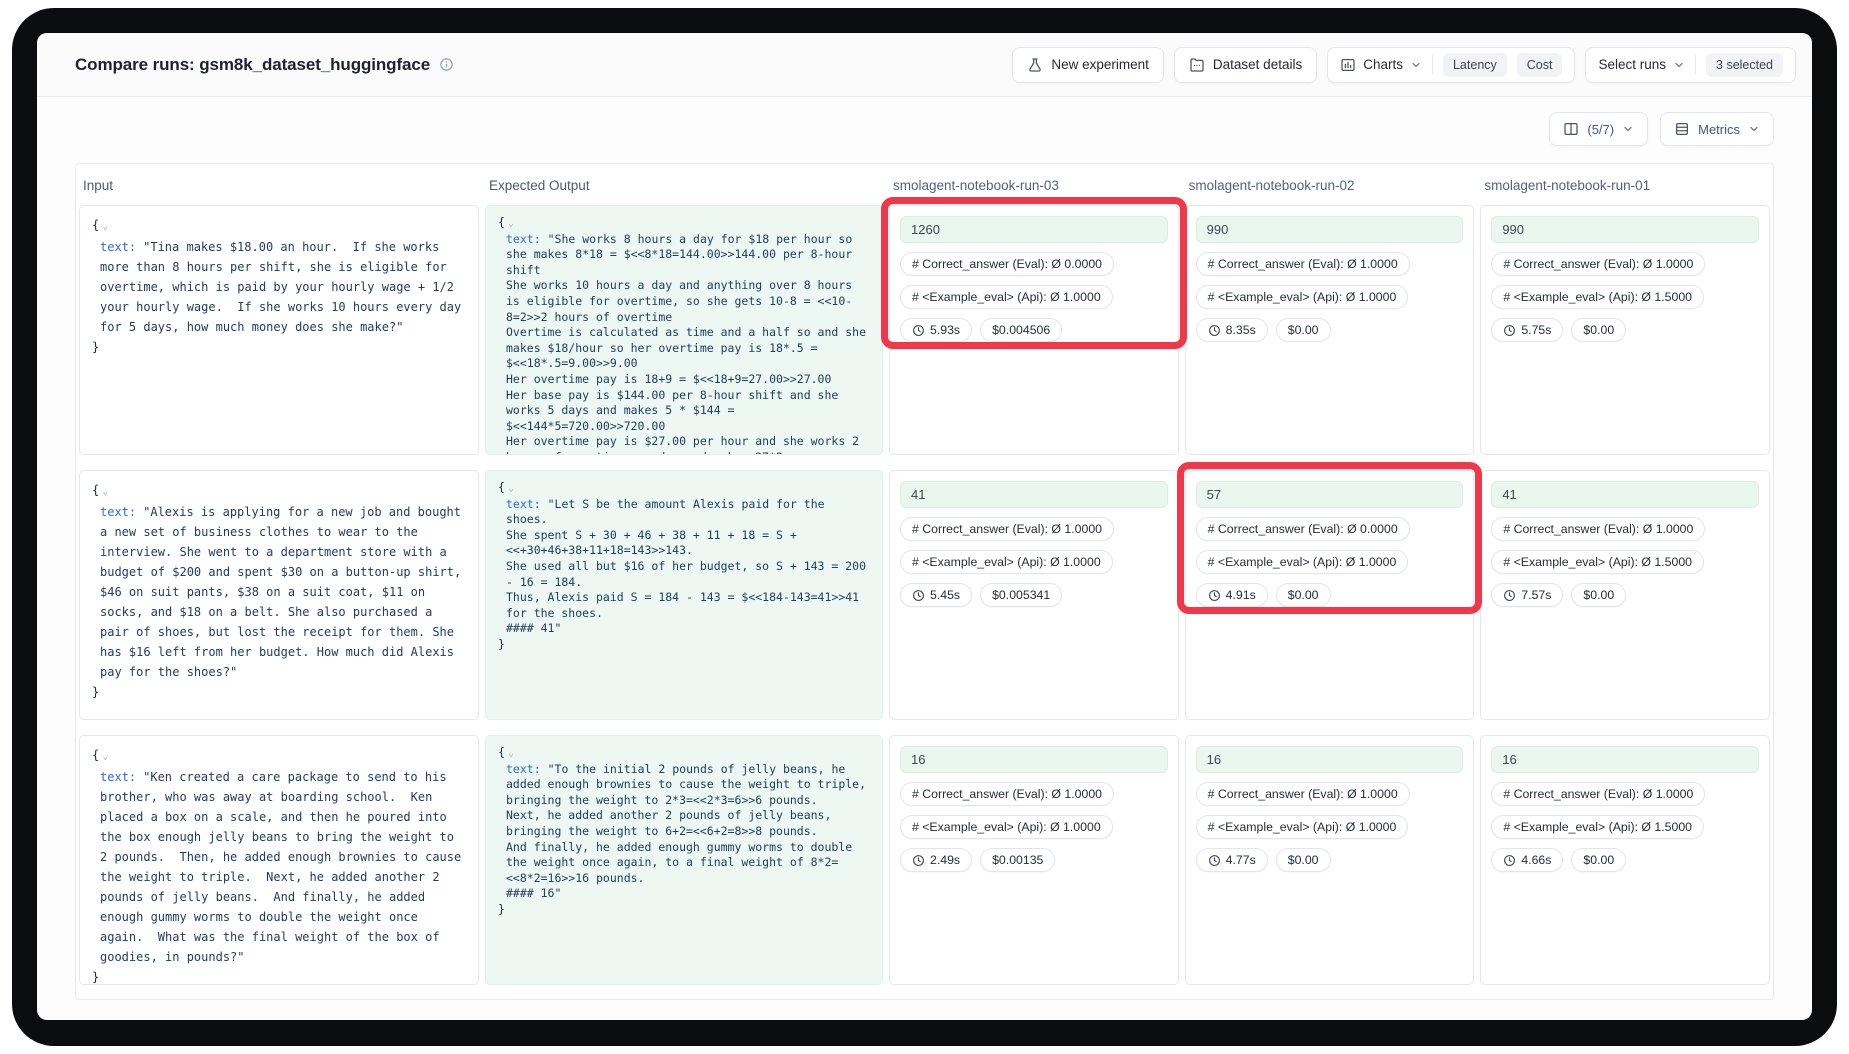  I want to click on info-icon, so click(446, 64).